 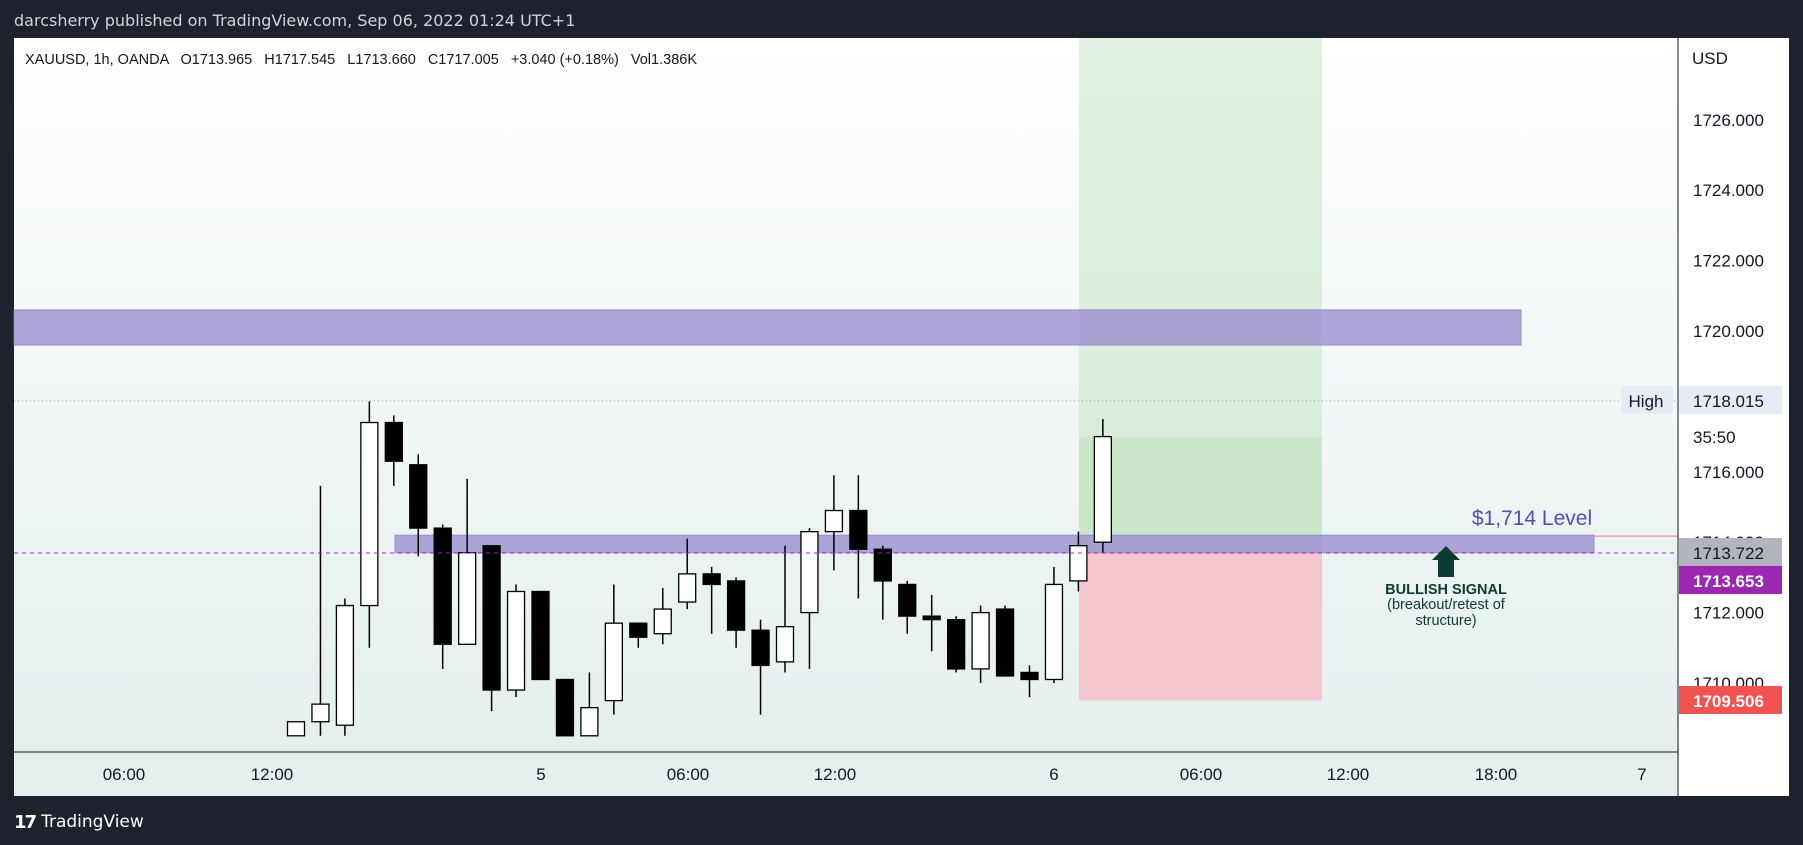 I want to click on countdown-label: 35:50, so click(x=1714, y=437).